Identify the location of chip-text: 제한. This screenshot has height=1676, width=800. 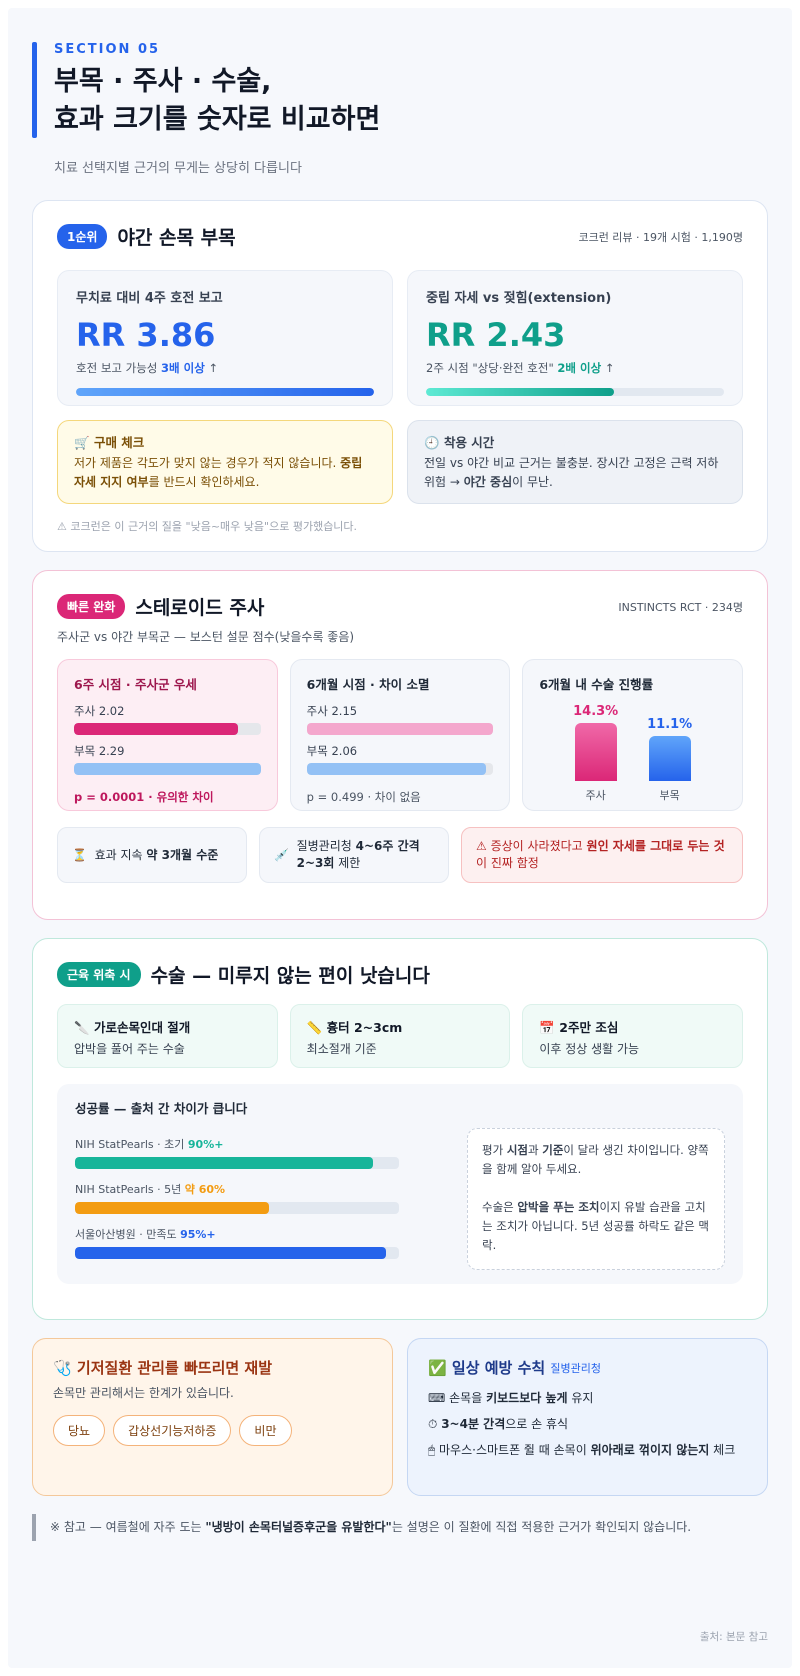
(347, 863).